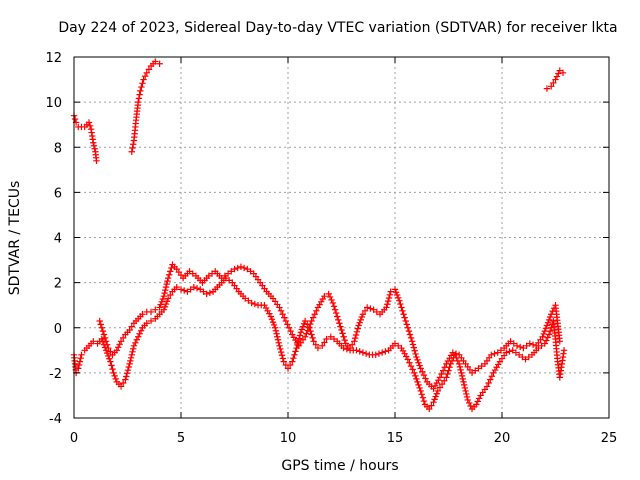  What do you see at coordinates (502, 438) in the screenshot?
I see `x-tick-label: 20` at bounding box center [502, 438].